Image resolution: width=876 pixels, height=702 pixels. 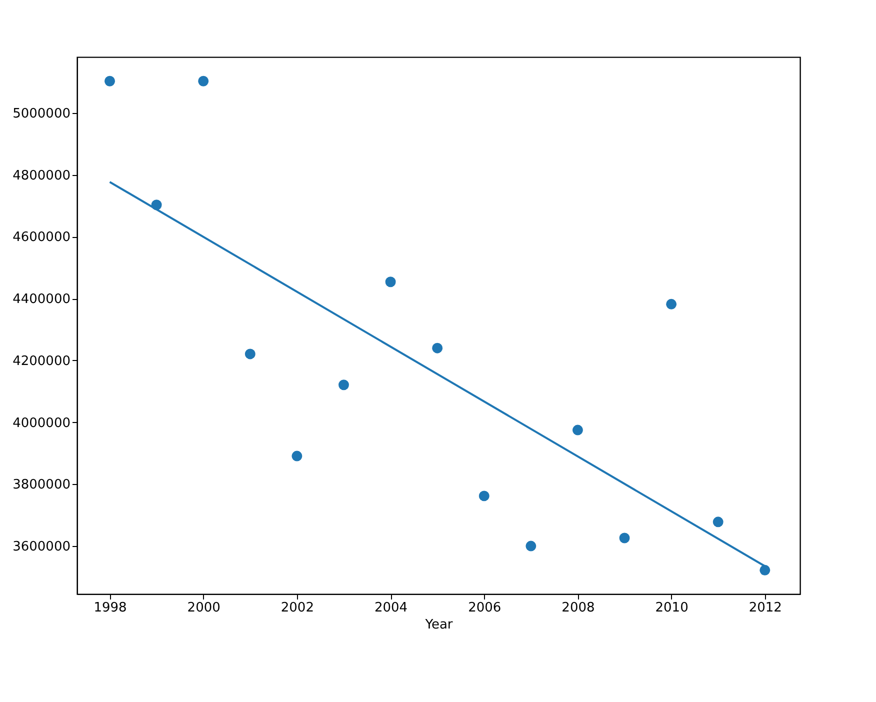 I want to click on x-tick-label: 2004, so click(x=391, y=608).